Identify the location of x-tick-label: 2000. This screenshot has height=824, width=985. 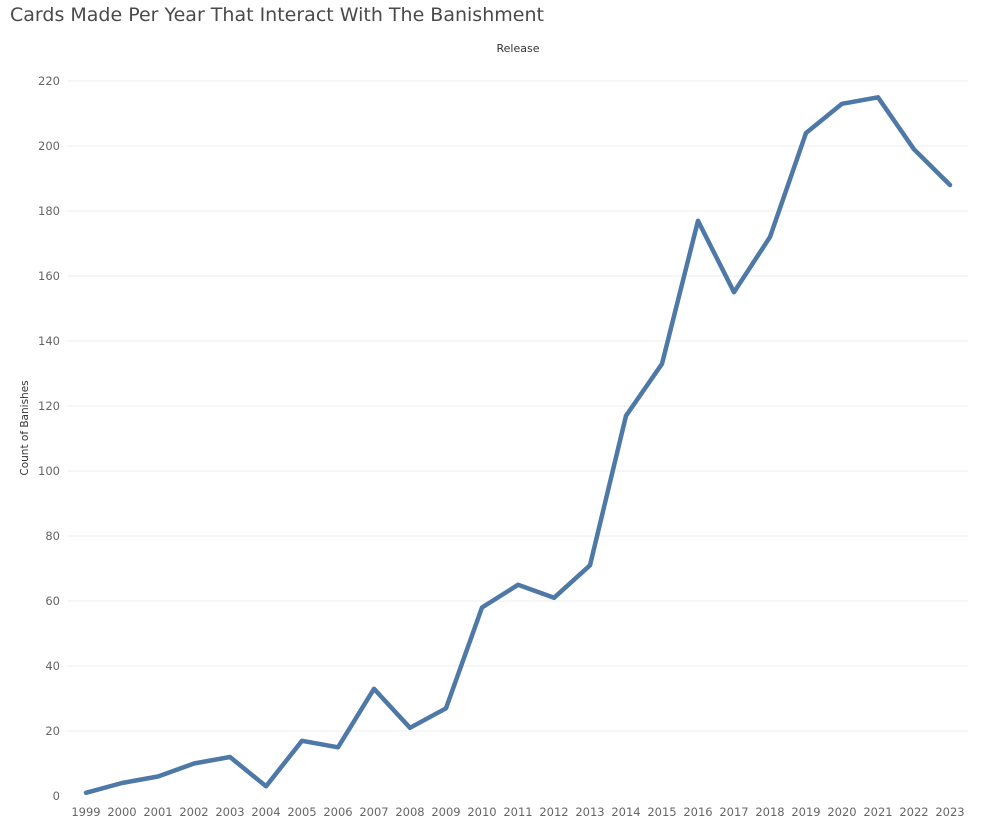
(121, 812).